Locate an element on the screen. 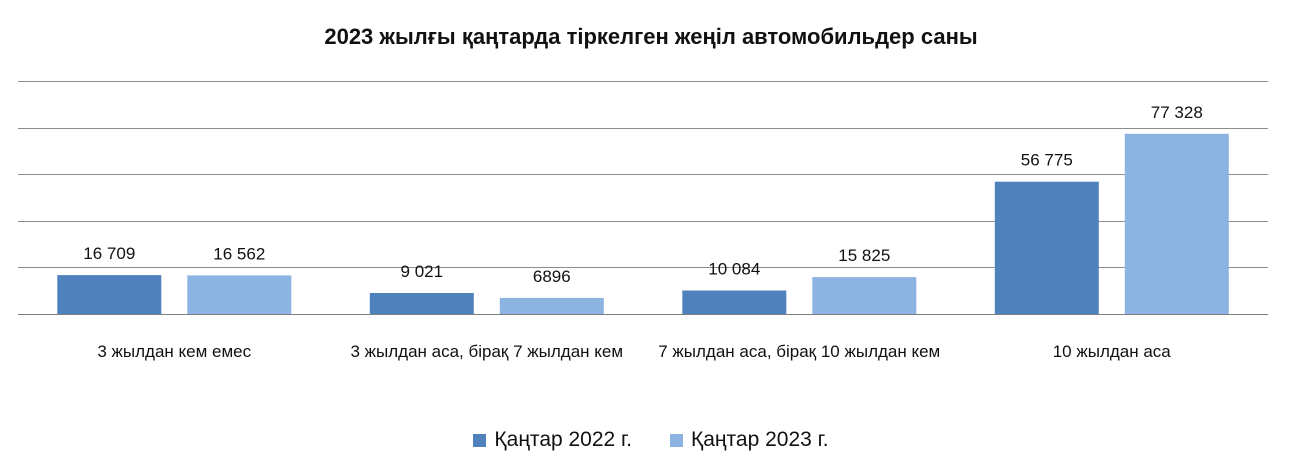 The height and width of the screenshot is (475, 1302). data-label: 16 562 is located at coordinates (239, 253).